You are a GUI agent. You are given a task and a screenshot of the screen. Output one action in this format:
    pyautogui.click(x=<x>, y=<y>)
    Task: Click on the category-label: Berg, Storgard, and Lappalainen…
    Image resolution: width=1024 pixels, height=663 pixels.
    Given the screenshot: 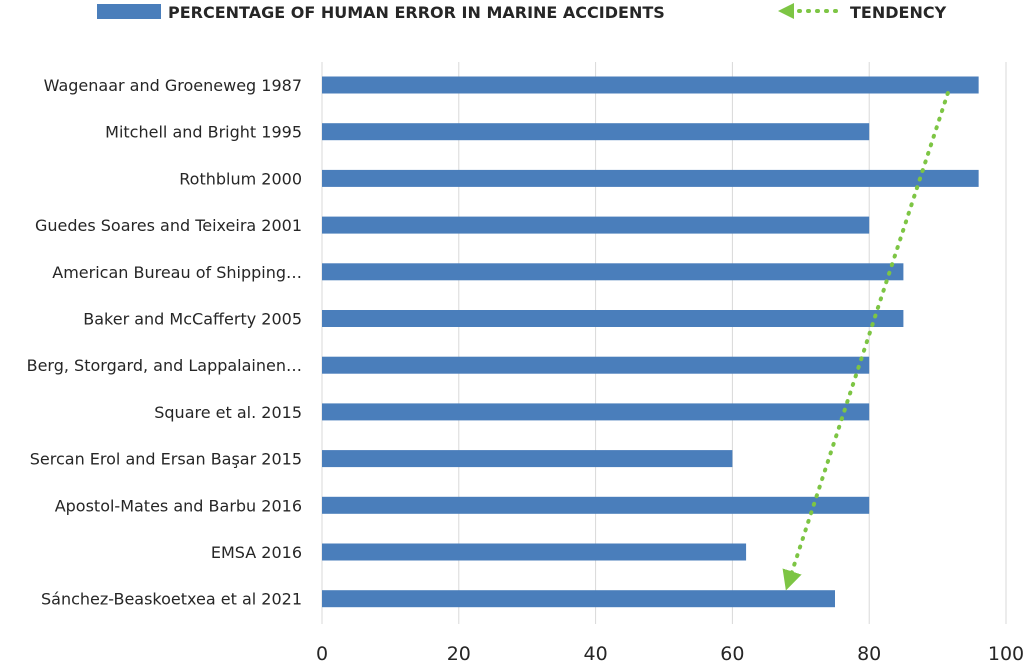 What is the action you would take?
    pyautogui.click(x=164, y=365)
    